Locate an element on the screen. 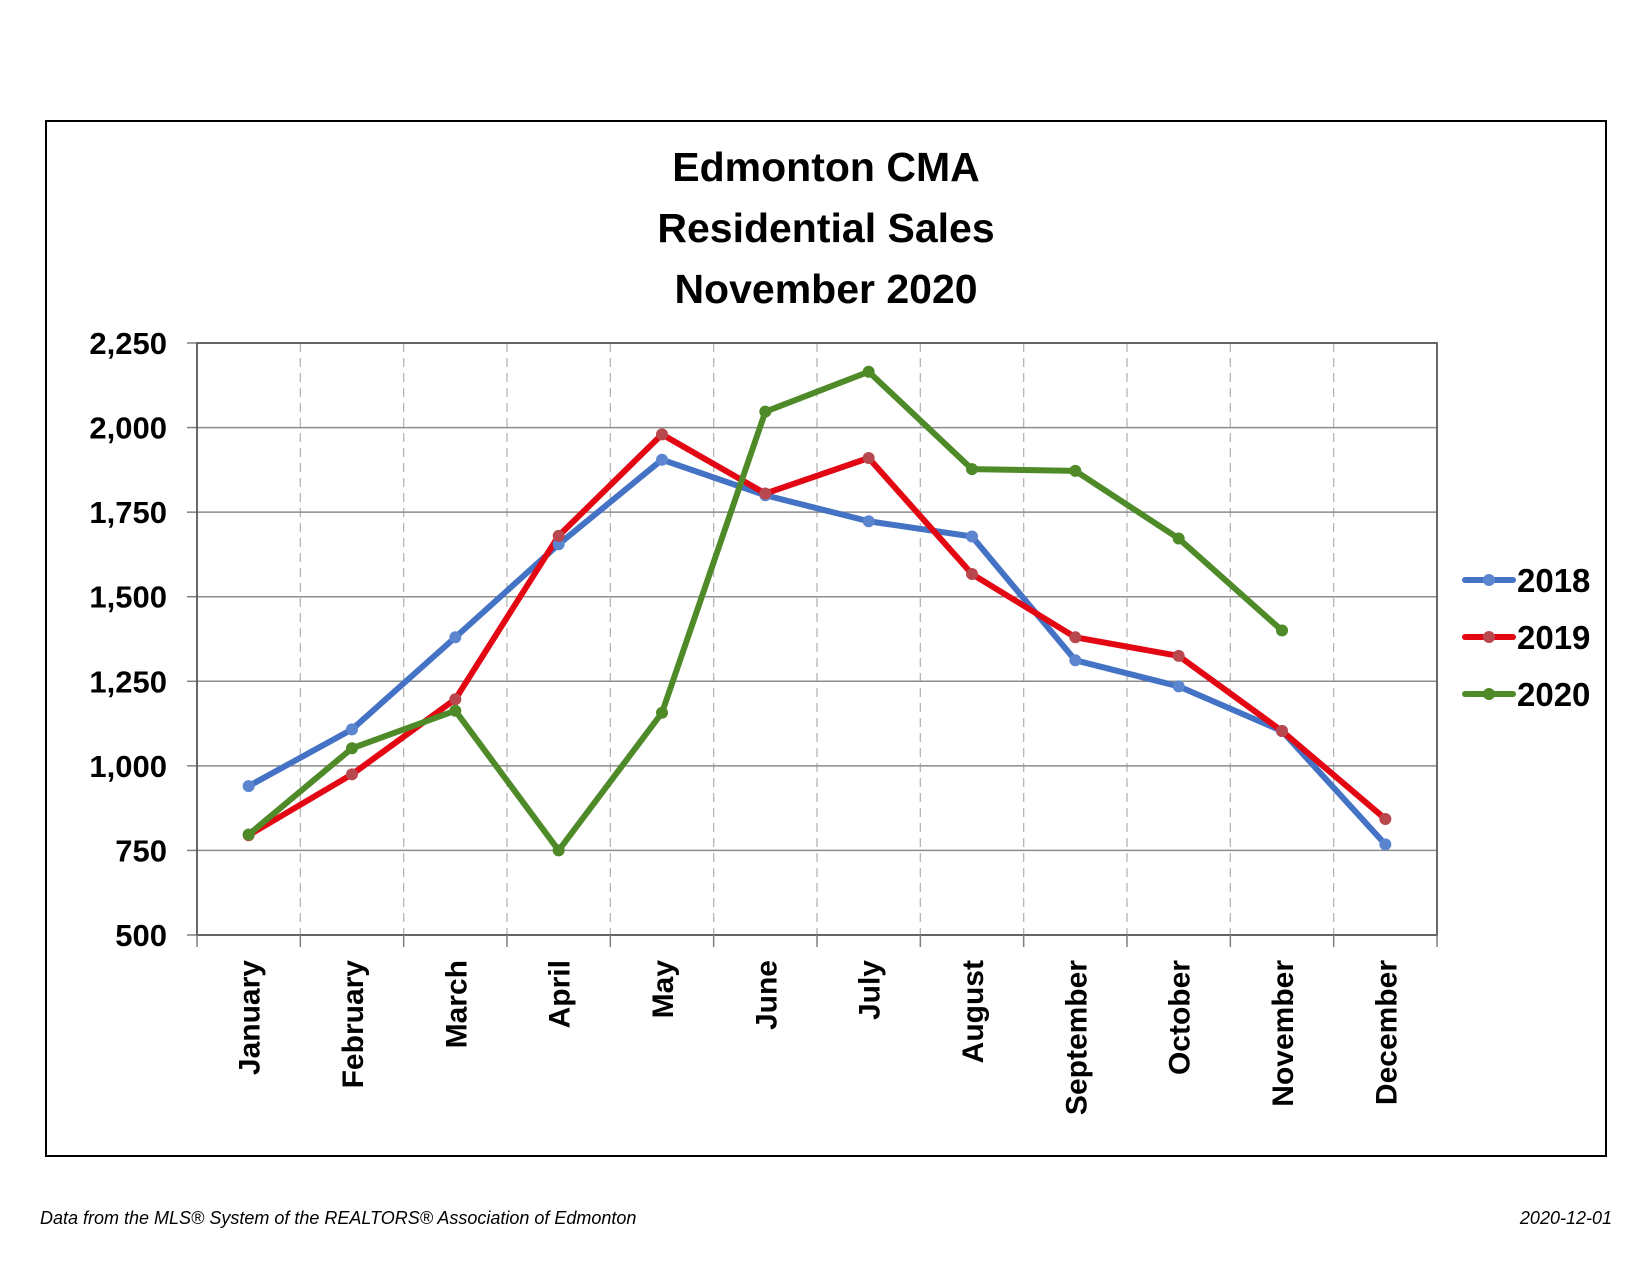 This screenshot has width=1650, height=1275. y-tick-label: 500 is located at coordinates (141, 935).